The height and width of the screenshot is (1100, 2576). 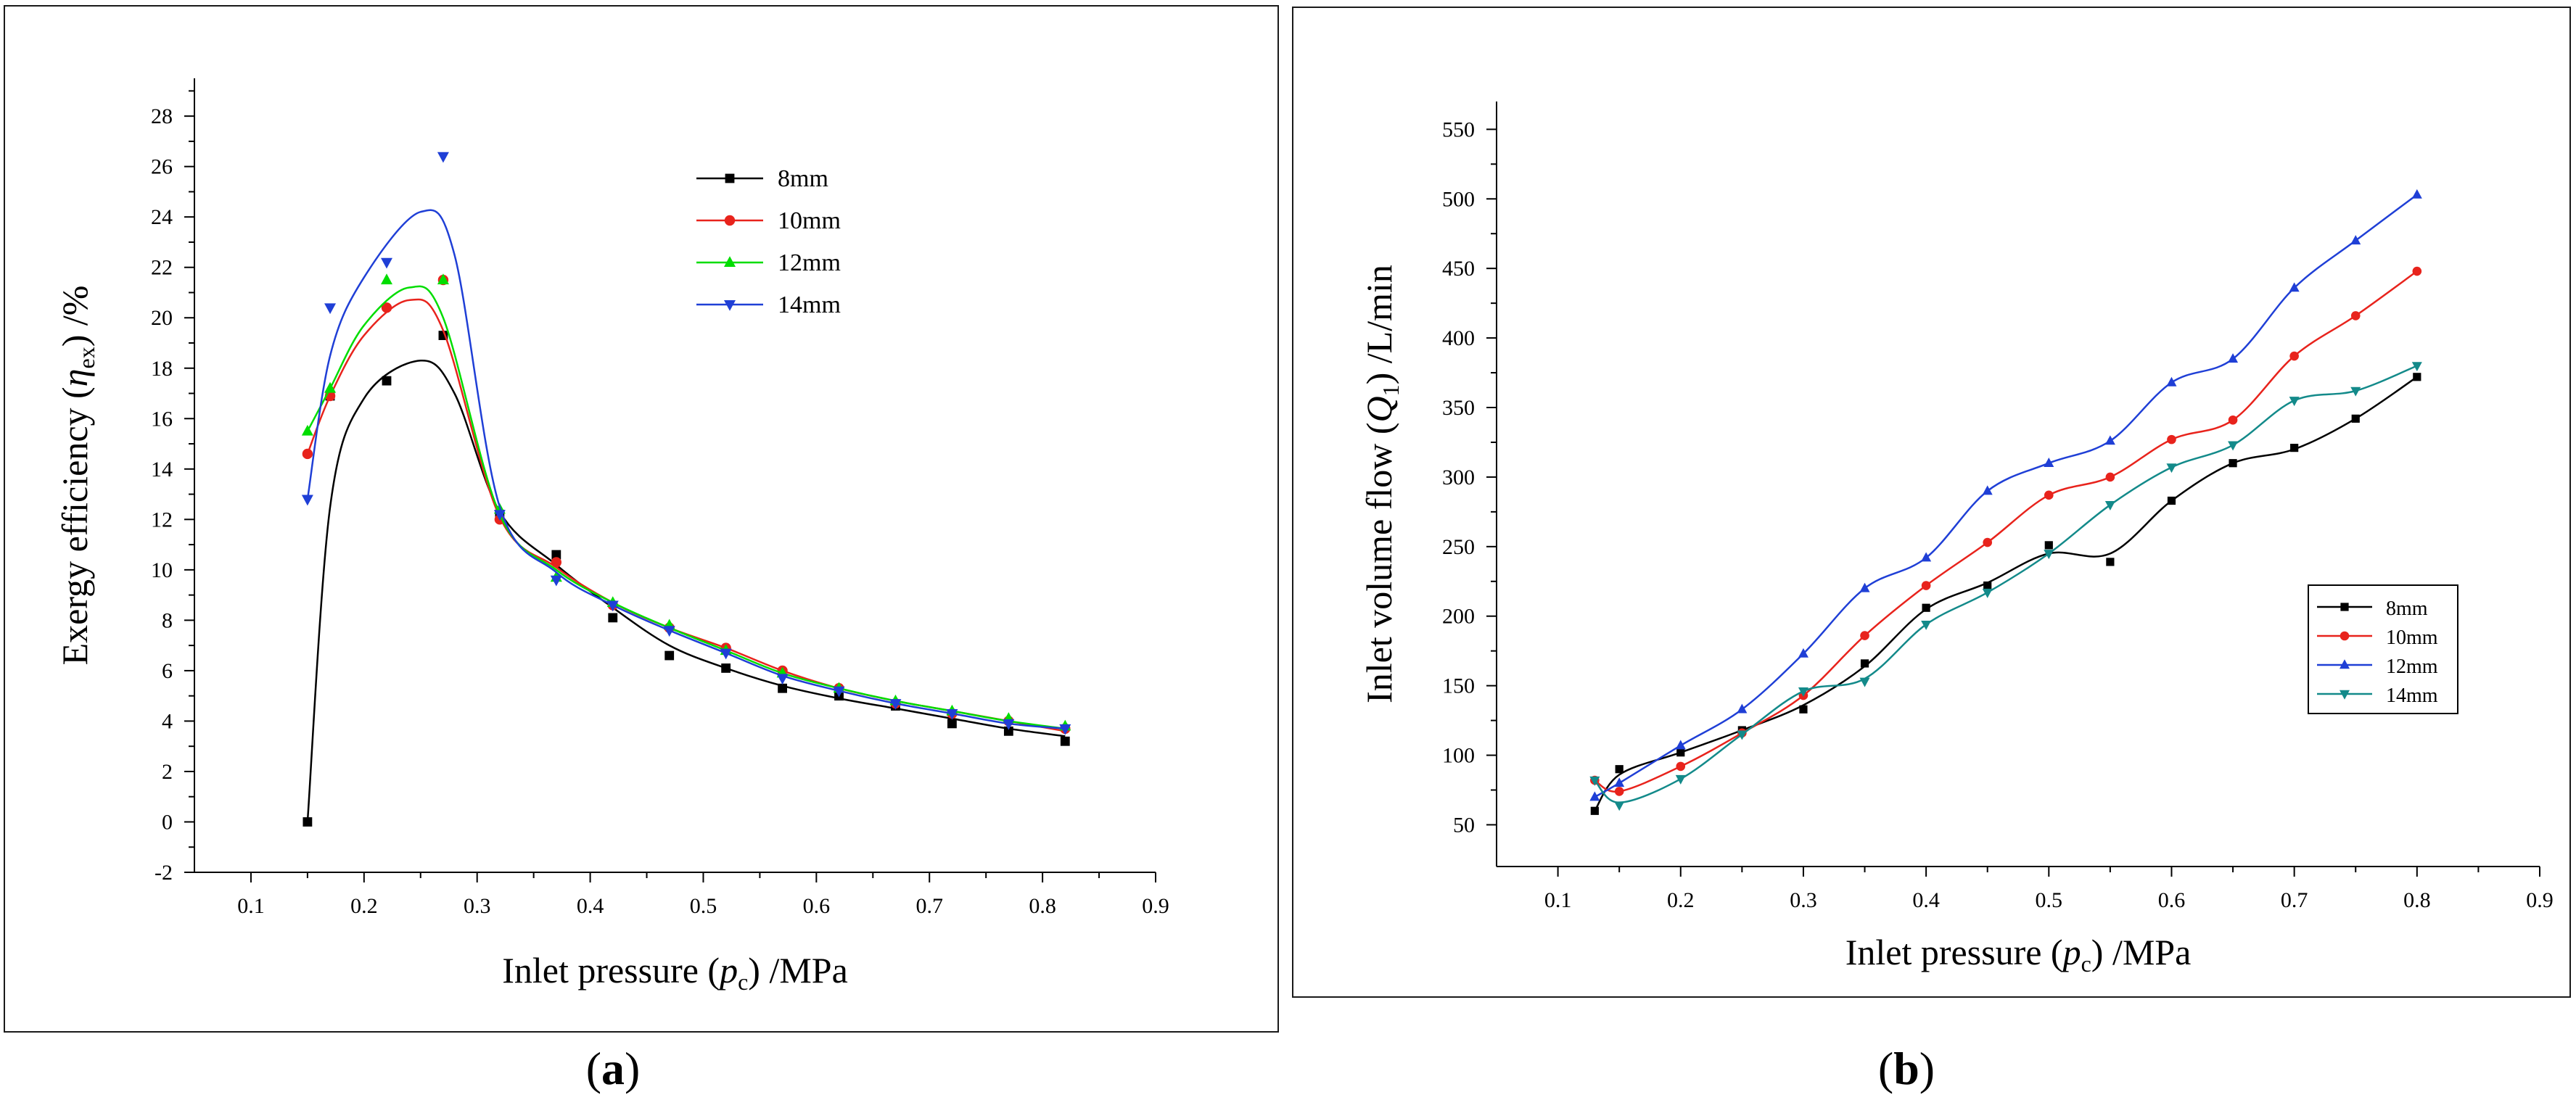 I want to click on series-line-14mm, so click(x=686, y=469).